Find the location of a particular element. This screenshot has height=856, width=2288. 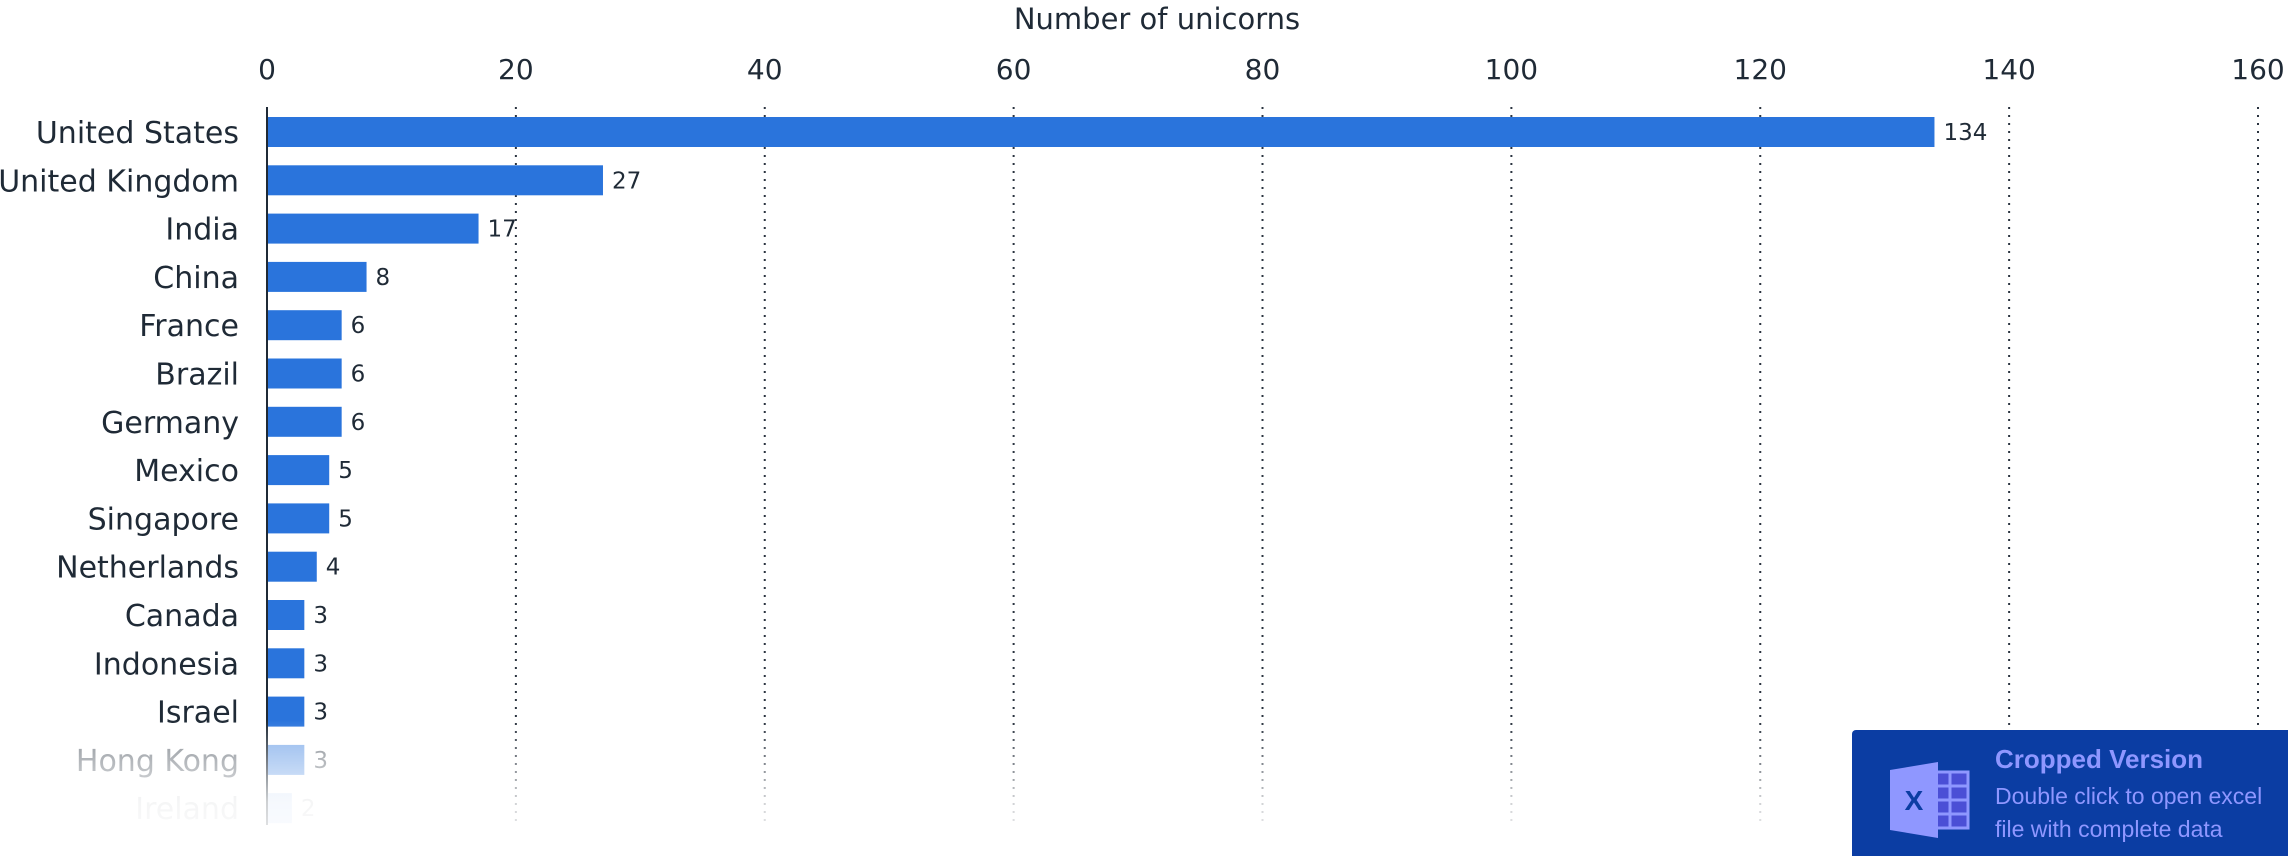

x-tick-label-120: 120 is located at coordinates (1760, 69).